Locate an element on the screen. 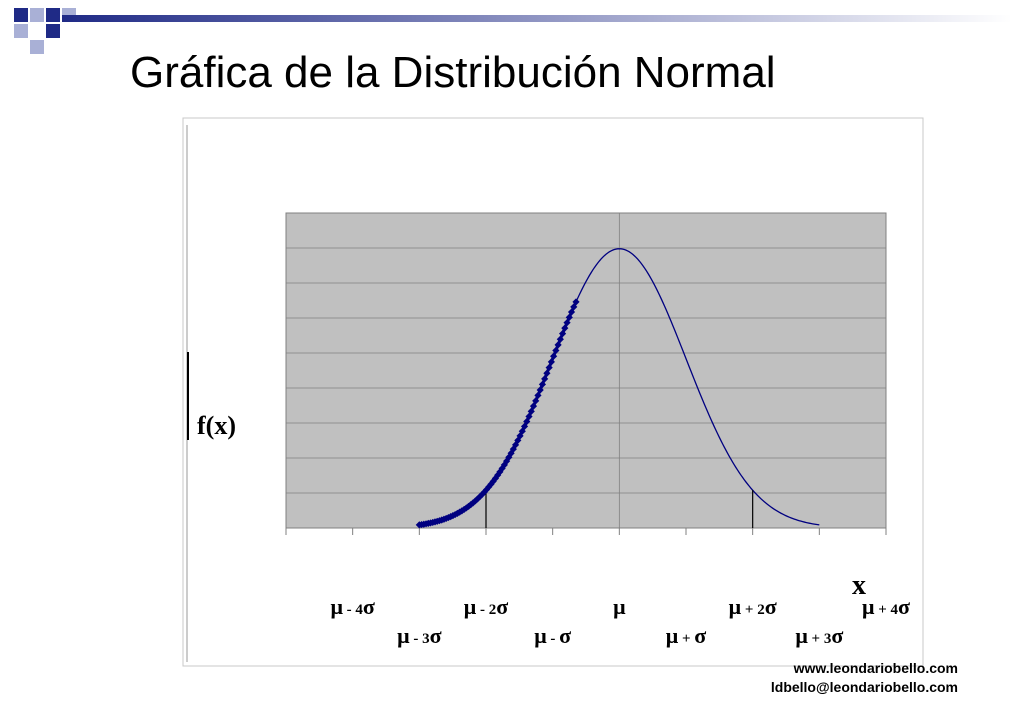 The height and width of the screenshot is (708, 1023). tick-label-mu-minus-3sigma: μ - 3σ is located at coordinates (419, 635).